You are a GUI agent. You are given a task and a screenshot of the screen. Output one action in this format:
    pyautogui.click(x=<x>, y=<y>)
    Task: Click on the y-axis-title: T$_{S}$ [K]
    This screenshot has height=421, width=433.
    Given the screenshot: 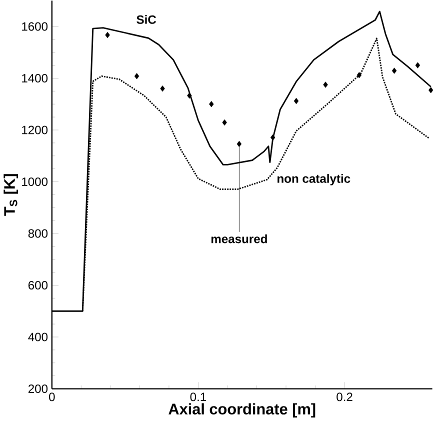 What is the action you would take?
    pyautogui.click(x=11, y=195)
    